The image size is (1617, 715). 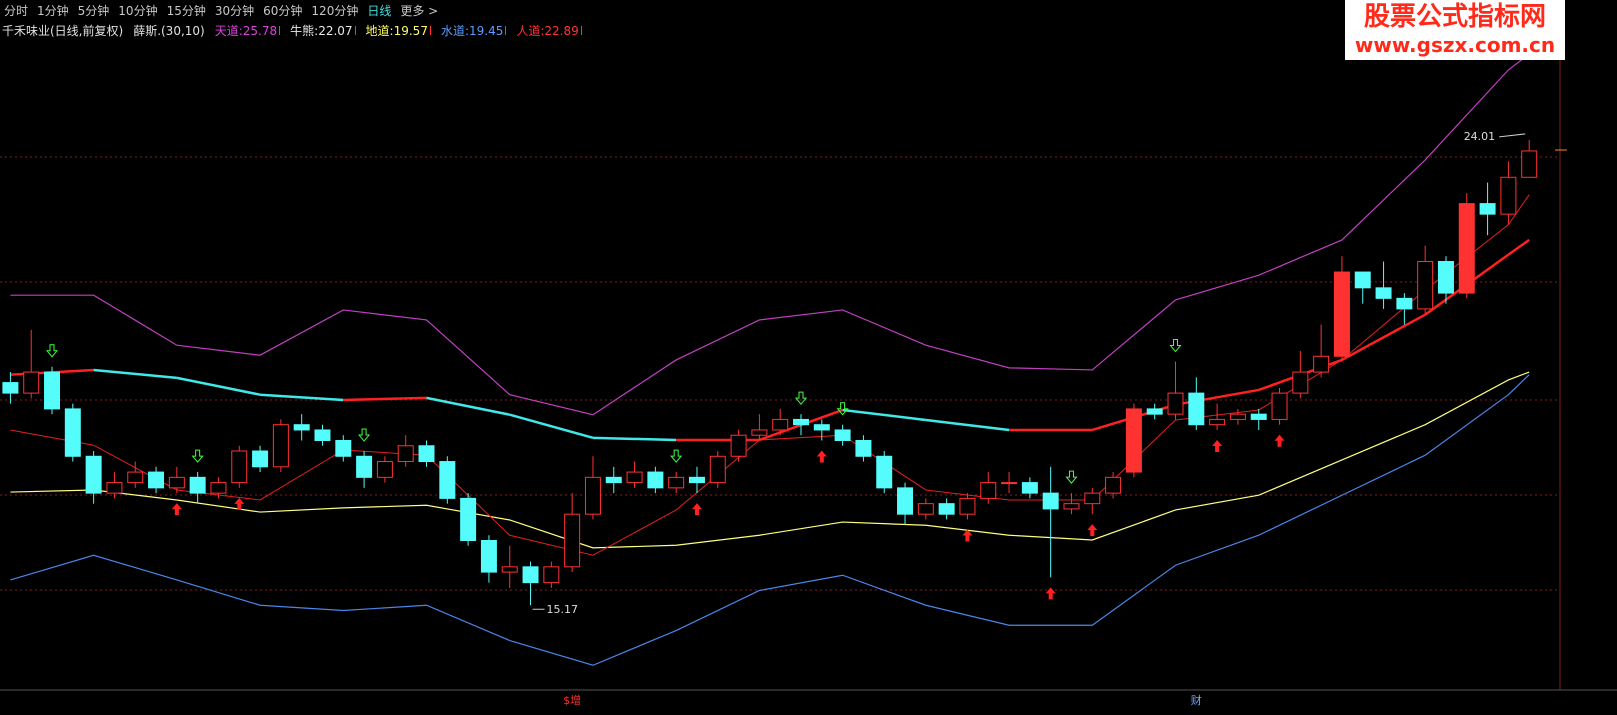 I want to click on readout-value: 22.89, so click(x=562, y=31).